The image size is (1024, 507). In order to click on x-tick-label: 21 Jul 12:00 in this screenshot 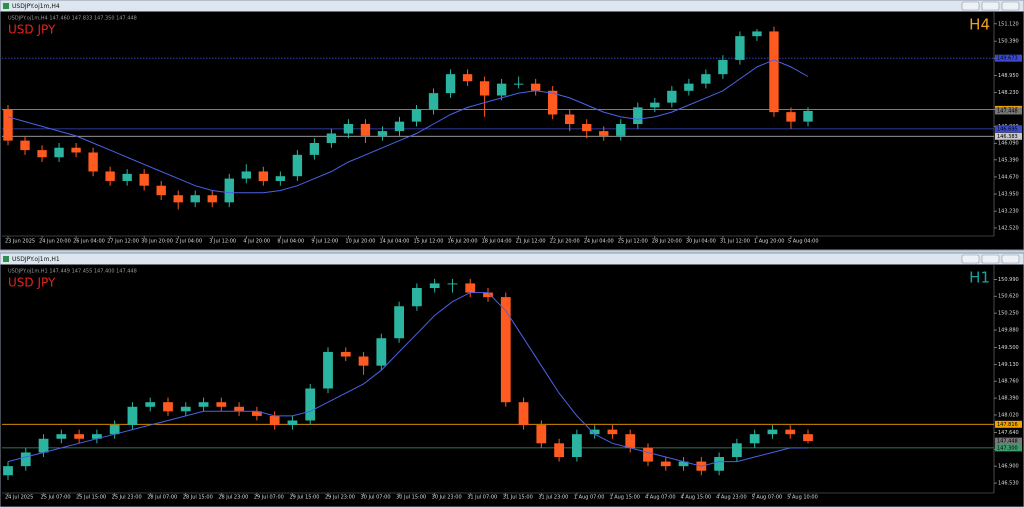, I will do `click(531, 242)`.